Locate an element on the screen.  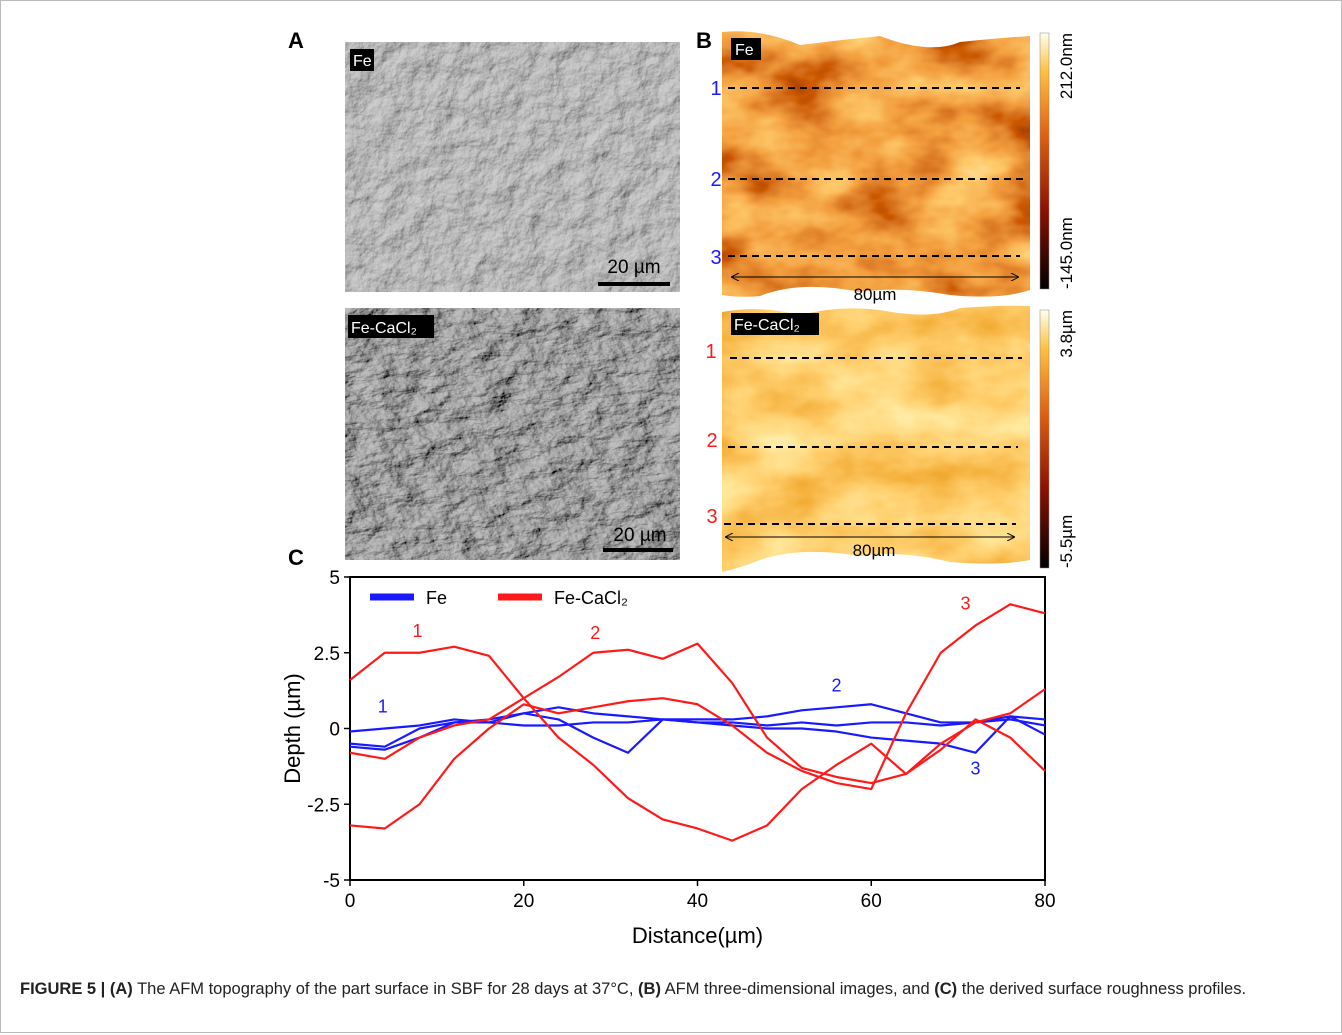
y-tick-label: 2.5 is located at coordinates (327, 654).